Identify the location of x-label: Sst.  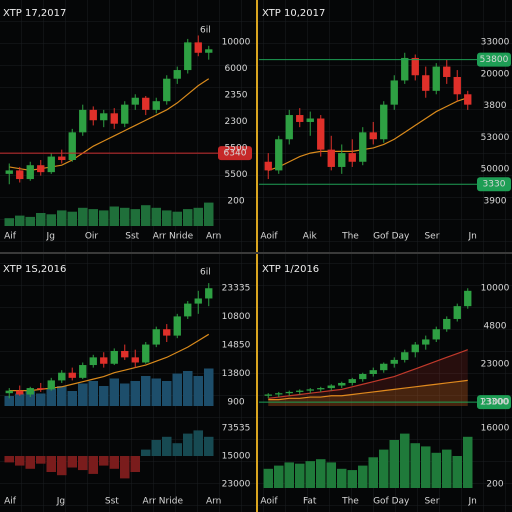
(112, 502).